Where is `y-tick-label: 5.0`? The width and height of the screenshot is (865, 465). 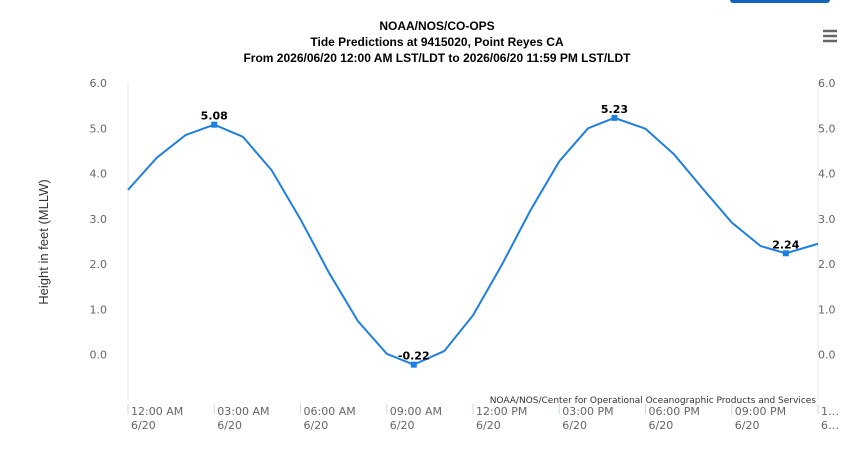 y-tick-label: 5.0 is located at coordinates (99, 128).